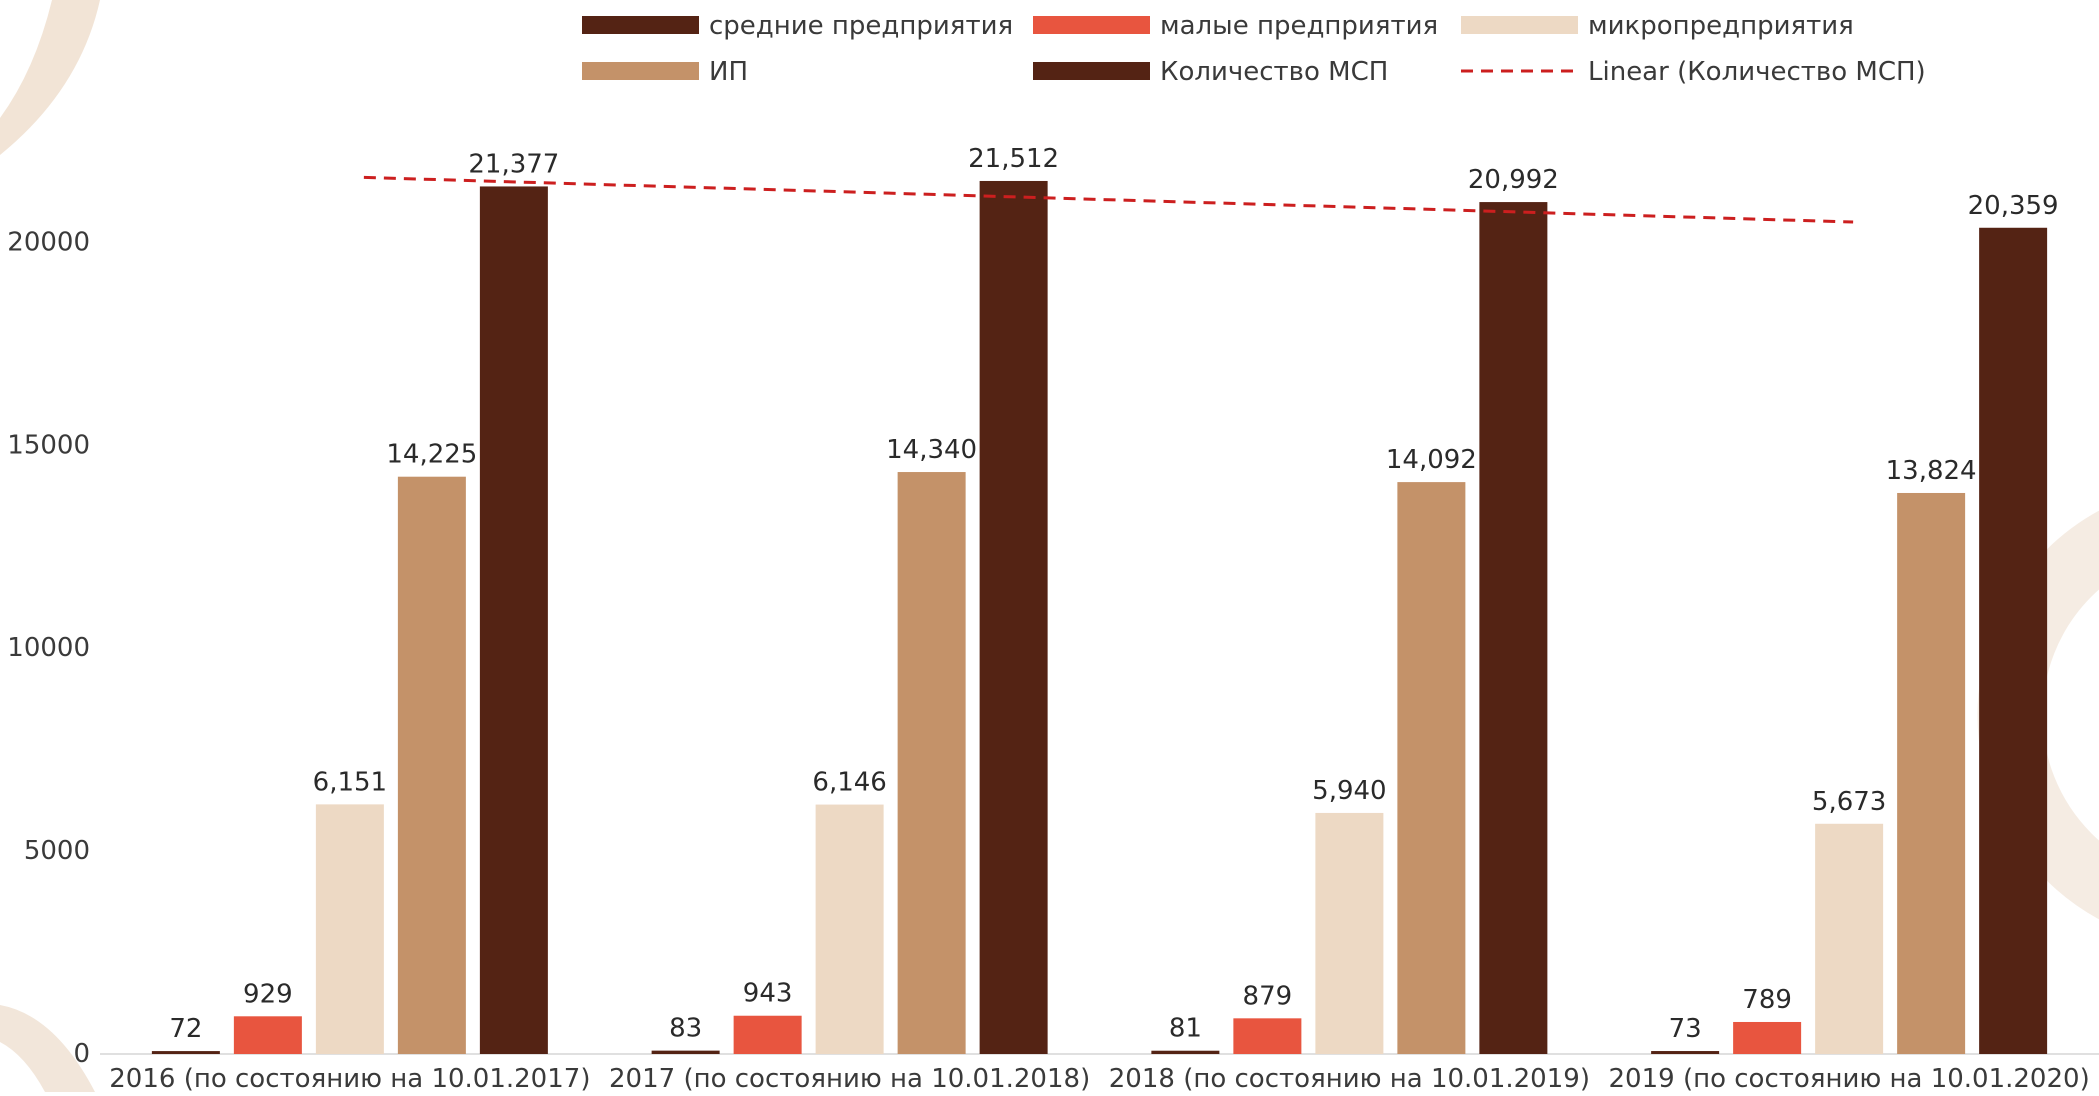 The height and width of the screenshot is (1096, 2099). What do you see at coordinates (1767, 1000) in the screenshot?
I see `data-label: 789` at bounding box center [1767, 1000].